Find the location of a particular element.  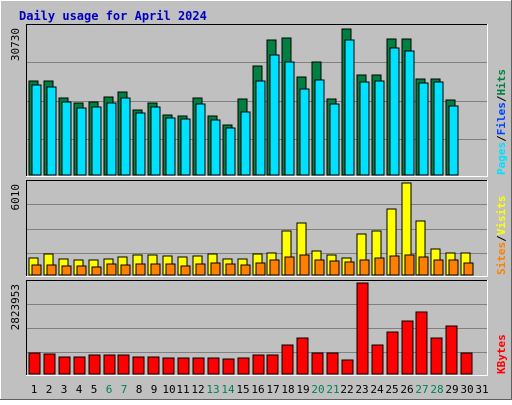

day-label-30: 30 is located at coordinates (466, 389).